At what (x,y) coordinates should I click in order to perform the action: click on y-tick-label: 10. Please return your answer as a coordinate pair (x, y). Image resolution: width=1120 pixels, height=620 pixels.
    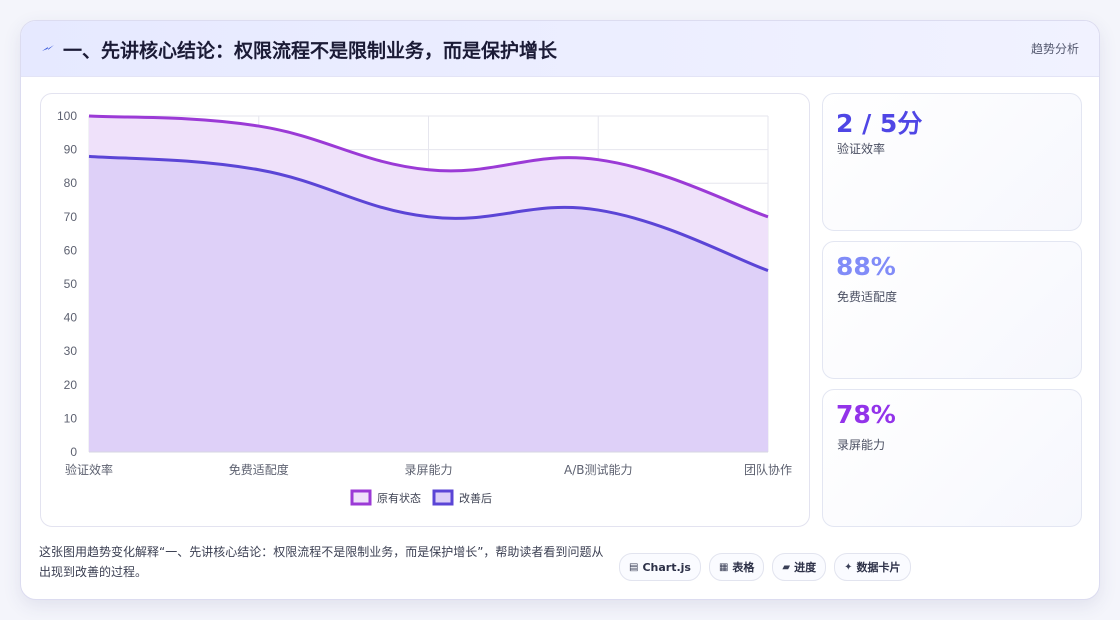
    Looking at the image, I should click on (71, 418).